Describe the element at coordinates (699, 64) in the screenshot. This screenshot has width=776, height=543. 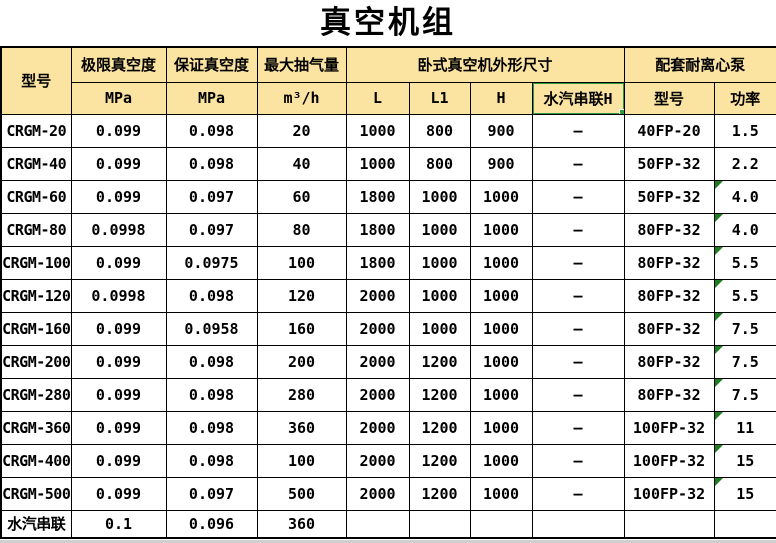
I see `header-pump-group: 配套耐离心泵` at that location.